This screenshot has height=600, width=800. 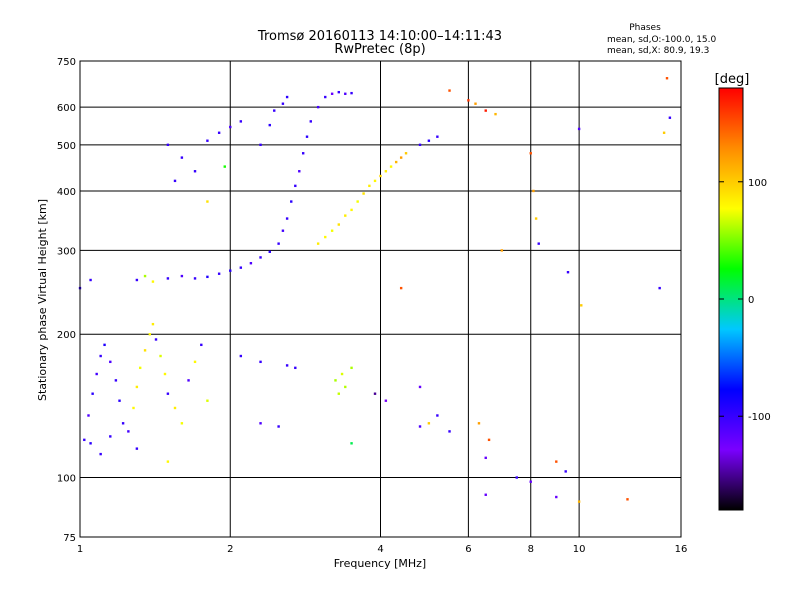 What do you see at coordinates (662, 40) in the screenshot?
I see `phases-o-mode: mean, sd,O:-100.0, 15.0` at bounding box center [662, 40].